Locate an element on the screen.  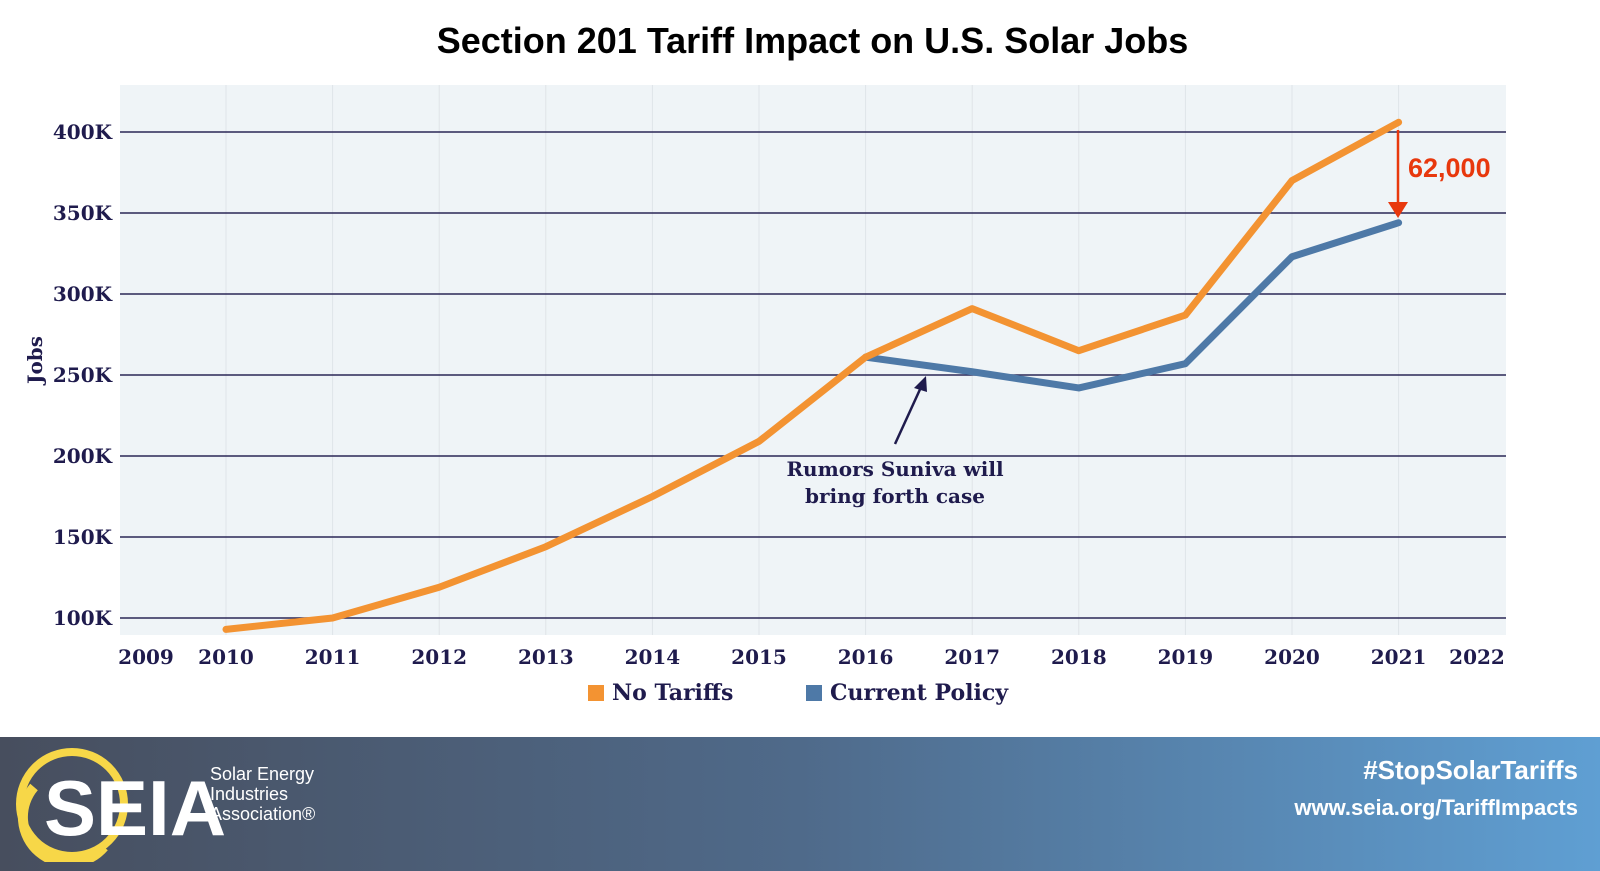
x-tick-label: 2016 is located at coordinates (866, 657).